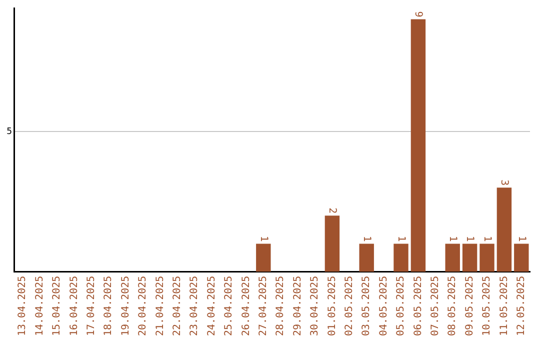 This screenshot has width=540, height=340. Describe the element at coordinates (108, 306) in the screenshot. I see `x-tick-label: 18.04.2025` at that location.